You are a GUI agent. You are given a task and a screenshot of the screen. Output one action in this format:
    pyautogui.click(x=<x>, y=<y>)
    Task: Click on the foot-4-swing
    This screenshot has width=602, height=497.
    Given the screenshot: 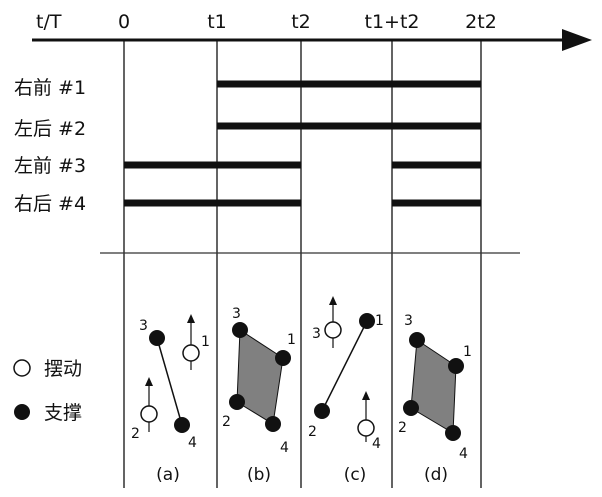 What is the action you would take?
    pyautogui.click(x=366, y=428)
    